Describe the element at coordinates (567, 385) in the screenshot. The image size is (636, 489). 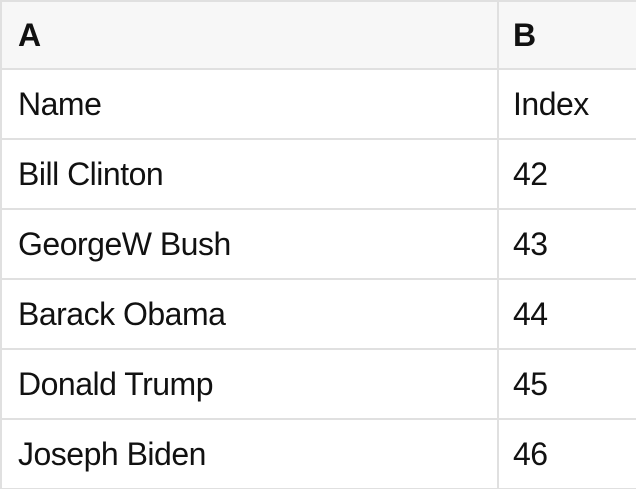
I see `cell-index: 45` at that location.